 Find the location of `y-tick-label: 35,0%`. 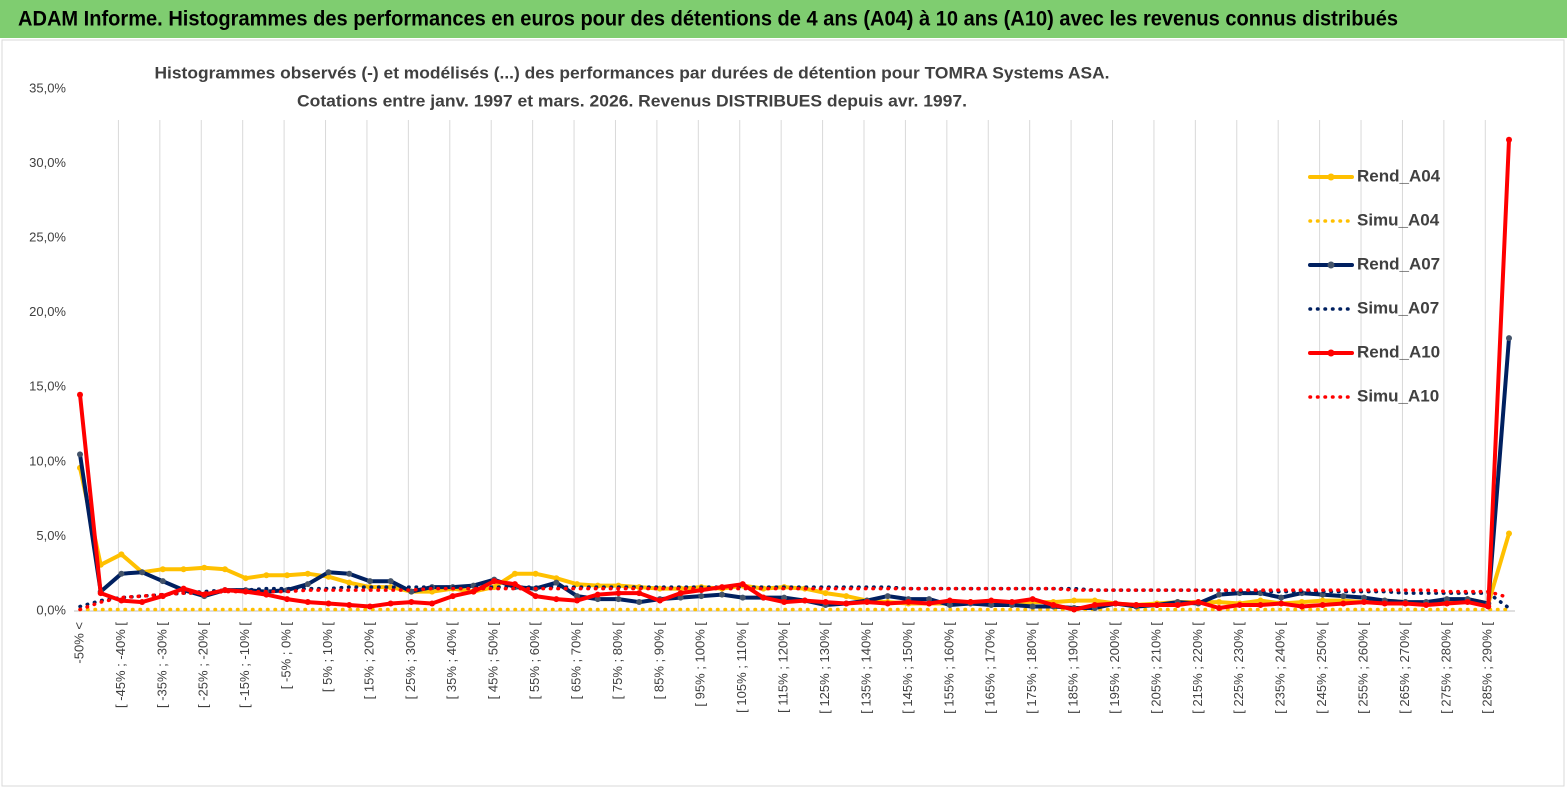

y-tick-label: 35,0% is located at coordinates (47, 87).